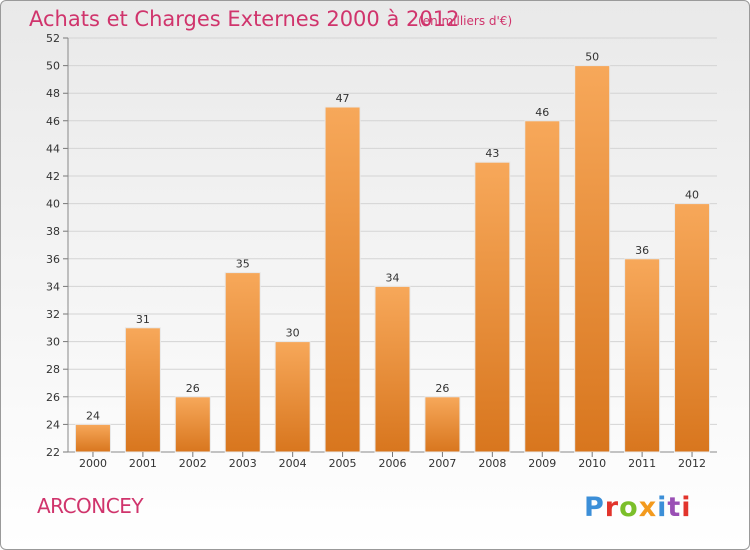 The image size is (750, 550). I want to click on y-tick-label: 24, so click(53, 424).